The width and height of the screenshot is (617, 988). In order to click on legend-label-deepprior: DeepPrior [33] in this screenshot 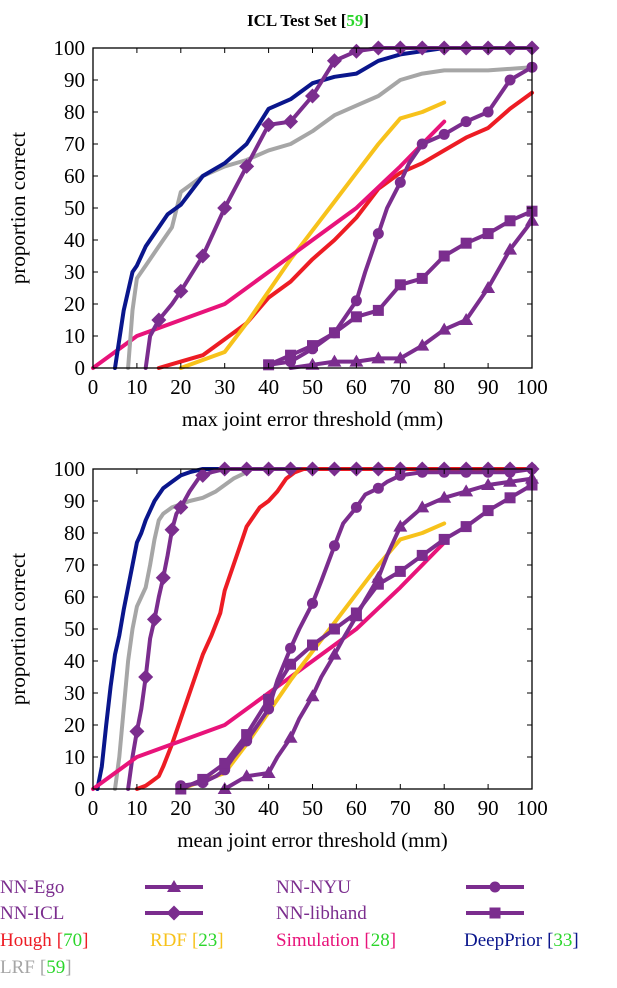, I will do `click(521, 940)`.